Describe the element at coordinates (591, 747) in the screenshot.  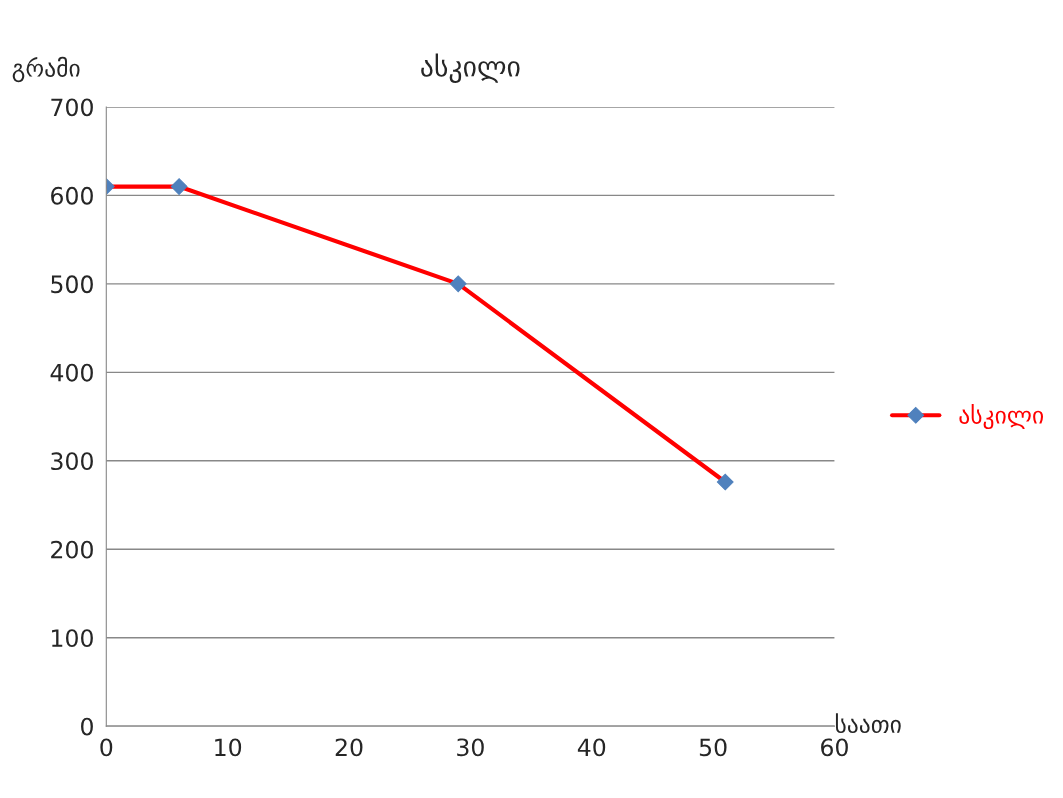
I see `x-tick-label: 40` at that location.